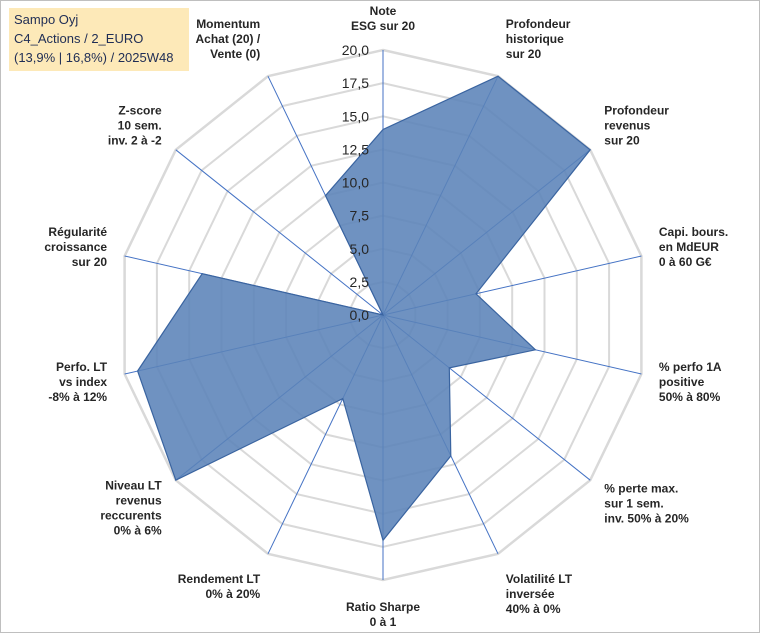  What do you see at coordinates (77, 397) in the screenshot?
I see `axis-label-line: -8% à 12%` at bounding box center [77, 397].